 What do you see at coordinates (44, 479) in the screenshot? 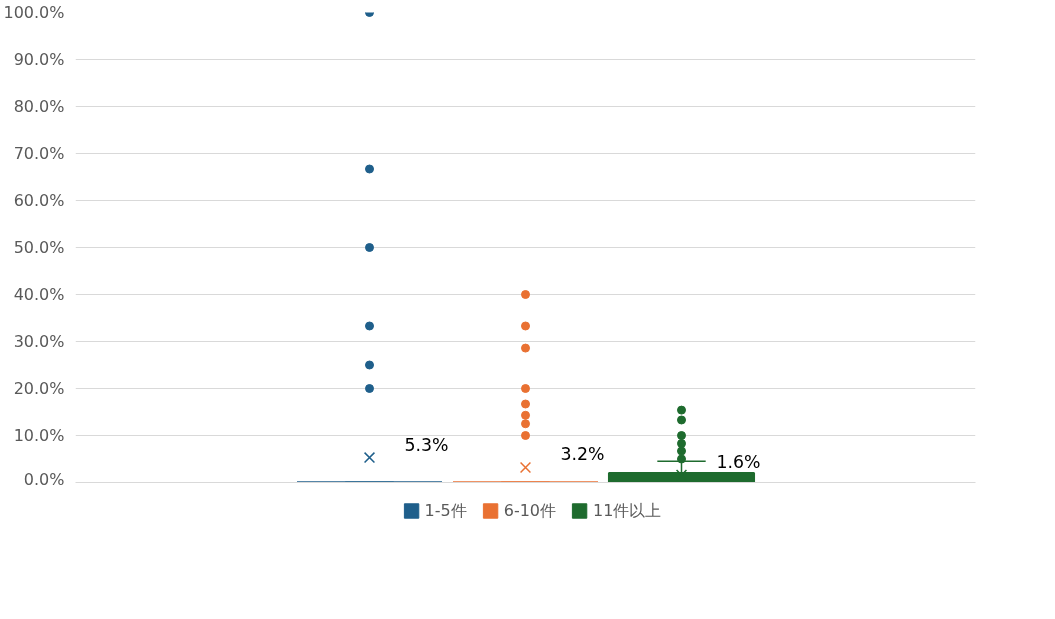
I see `y-tick-label: 0.0%` at bounding box center [44, 479].